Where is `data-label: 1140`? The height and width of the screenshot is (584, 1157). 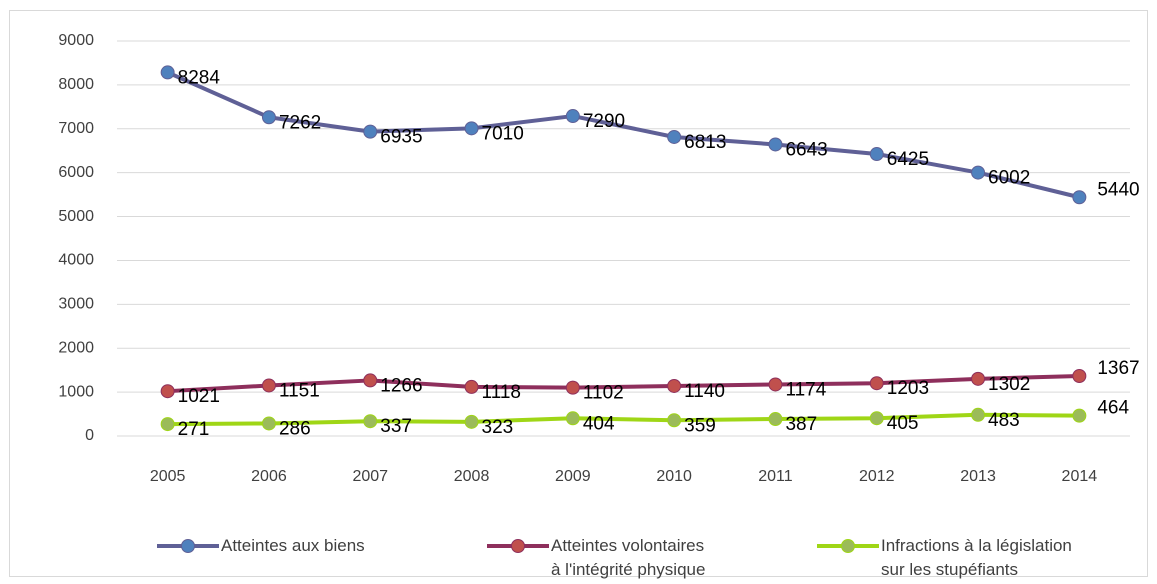
data-label: 1140 is located at coordinates (704, 391).